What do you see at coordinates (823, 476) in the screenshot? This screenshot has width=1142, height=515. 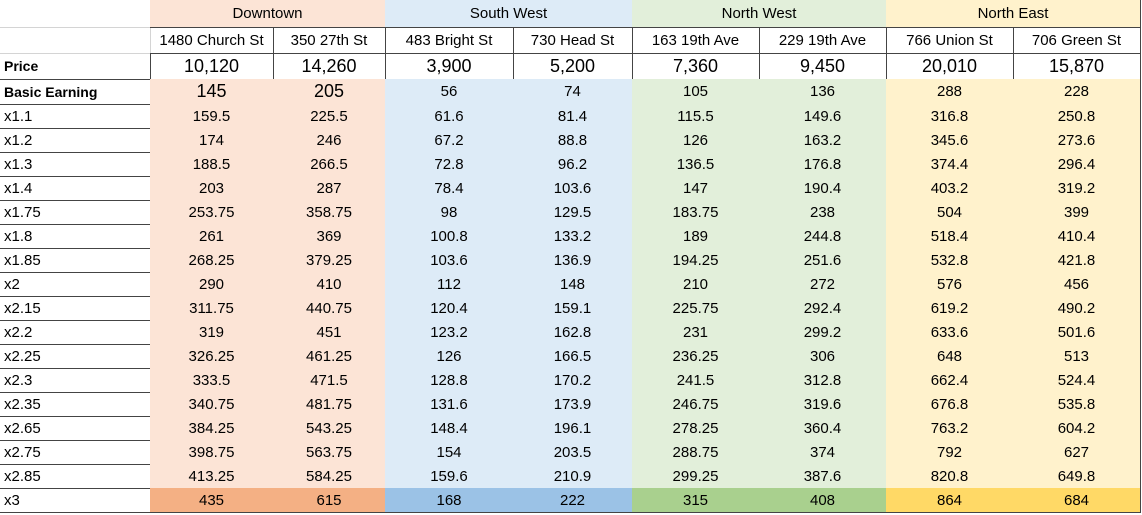 I see `value-cell: 387.6` at bounding box center [823, 476].